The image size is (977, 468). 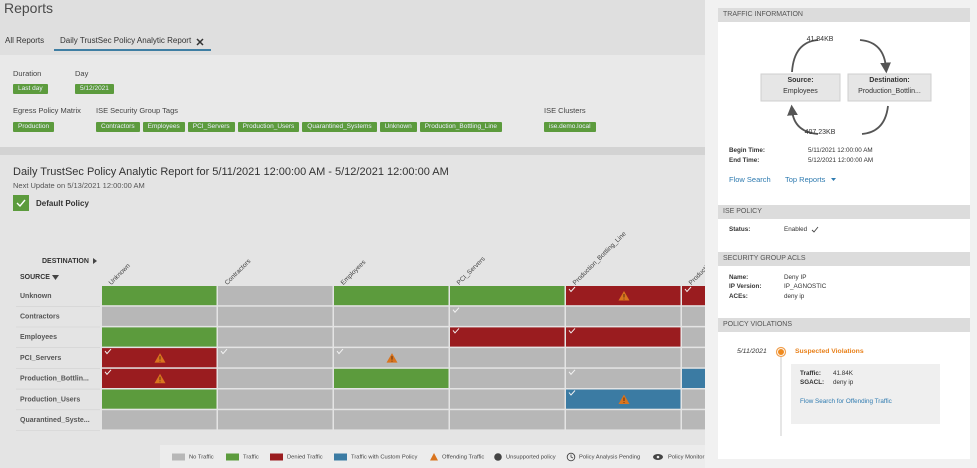 What do you see at coordinates (795, 277) in the screenshot?
I see `info-text: Deny IP` at bounding box center [795, 277].